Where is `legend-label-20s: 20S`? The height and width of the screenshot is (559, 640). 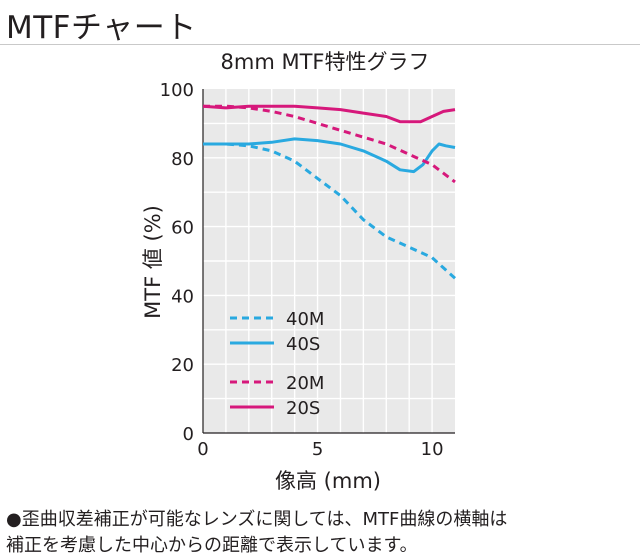 legend-label-20s: 20S is located at coordinates (303, 408).